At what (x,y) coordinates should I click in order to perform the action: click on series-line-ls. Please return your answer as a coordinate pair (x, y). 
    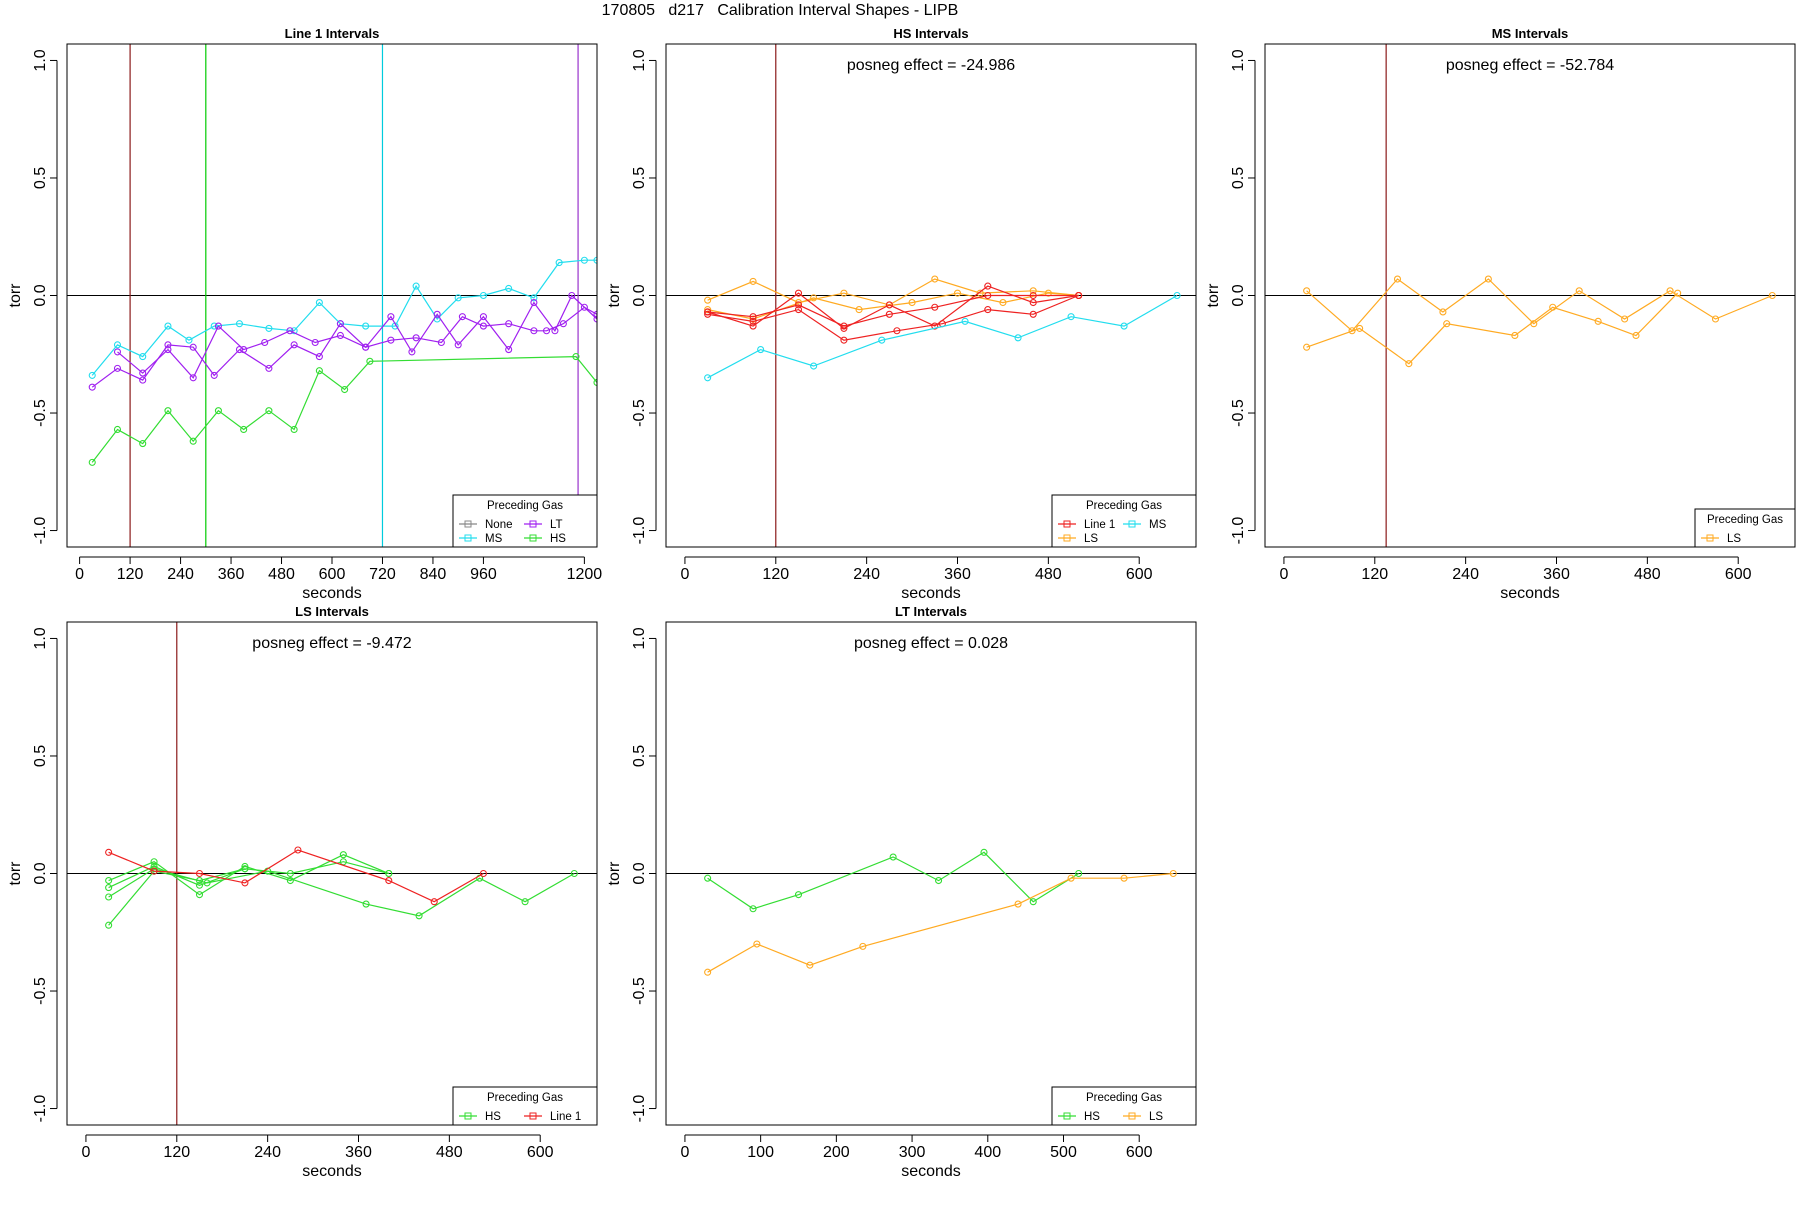
    Looking at the image, I should click on (893, 292).